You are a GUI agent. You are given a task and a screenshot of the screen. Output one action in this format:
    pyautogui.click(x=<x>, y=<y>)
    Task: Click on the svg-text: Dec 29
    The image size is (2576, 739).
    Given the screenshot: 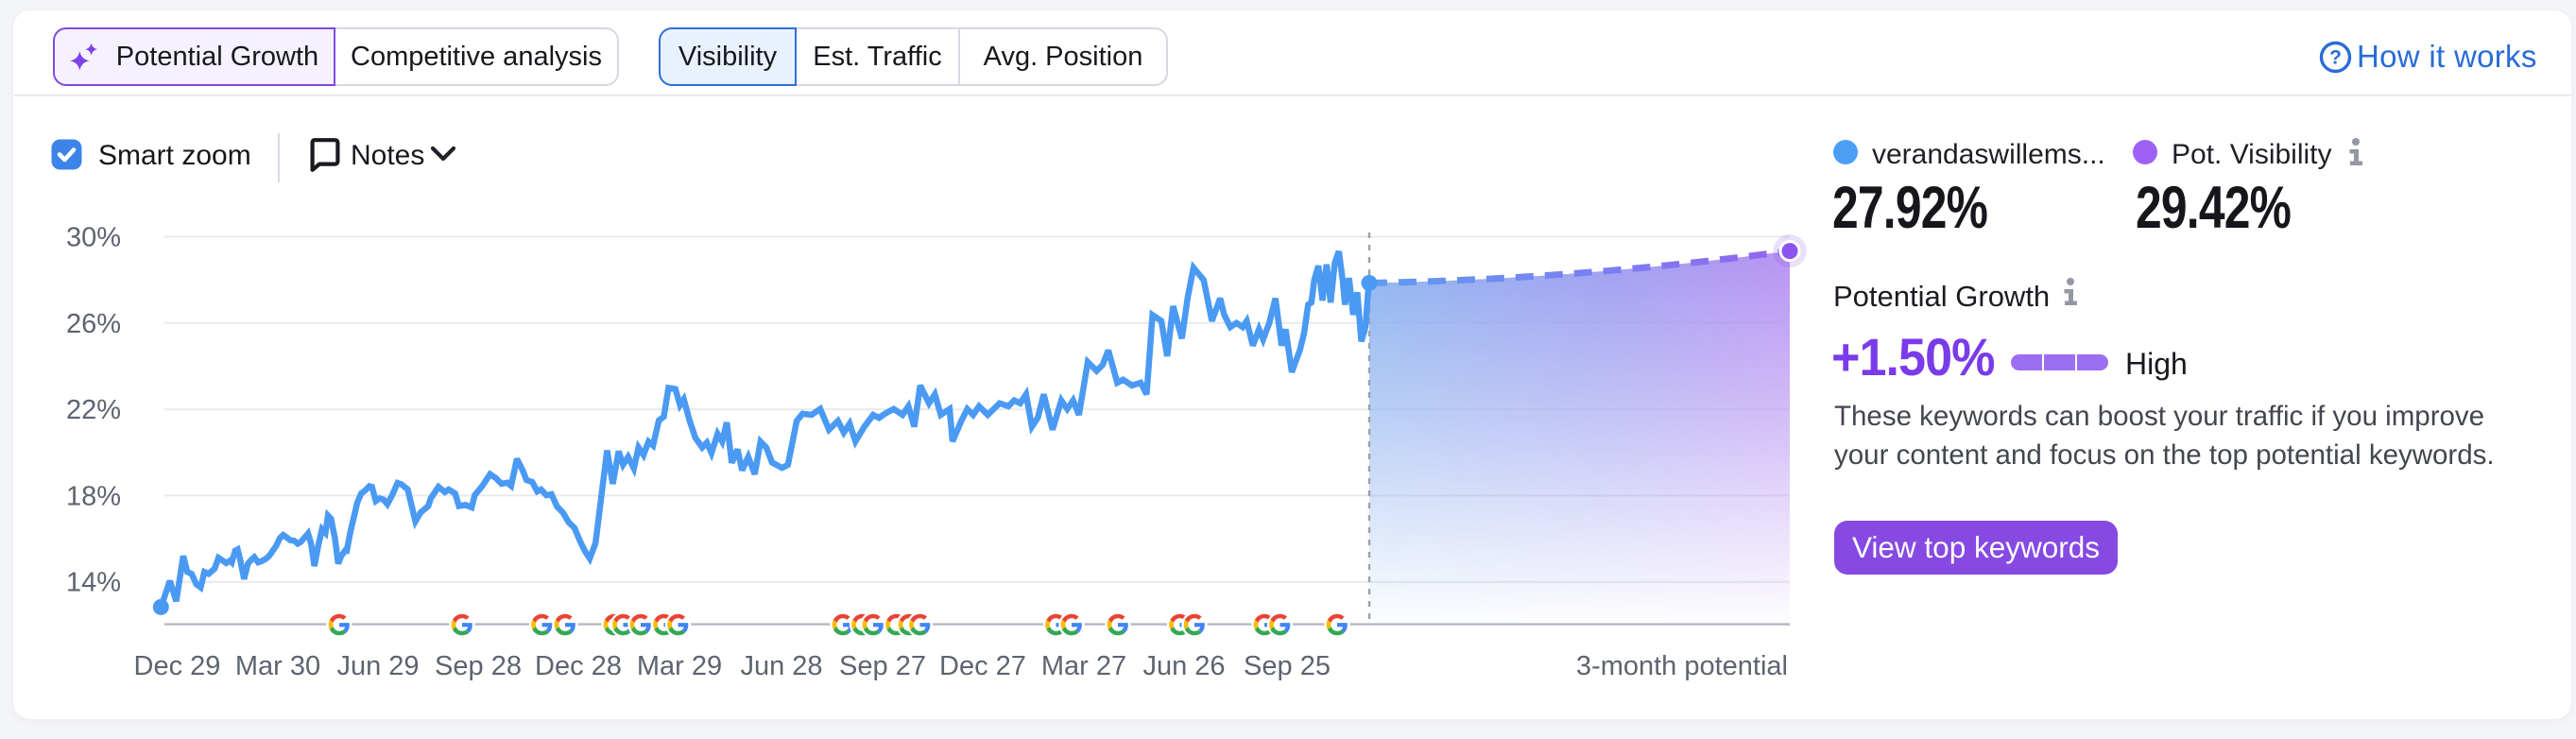 What is the action you would take?
    pyautogui.click(x=177, y=666)
    